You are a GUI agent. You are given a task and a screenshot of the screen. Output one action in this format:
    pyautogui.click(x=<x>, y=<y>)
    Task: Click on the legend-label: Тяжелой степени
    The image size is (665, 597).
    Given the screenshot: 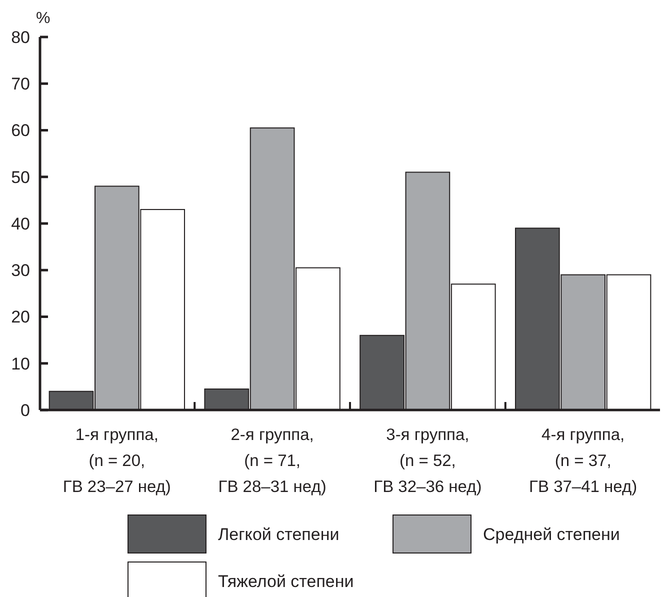 What is the action you would take?
    pyautogui.click(x=286, y=581)
    